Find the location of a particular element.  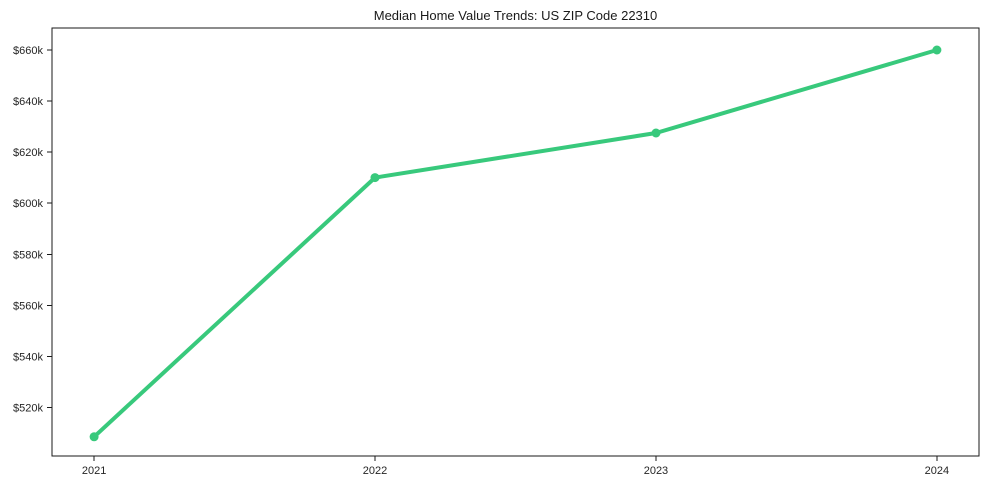

y-tick-label: $600k is located at coordinates (28, 204).